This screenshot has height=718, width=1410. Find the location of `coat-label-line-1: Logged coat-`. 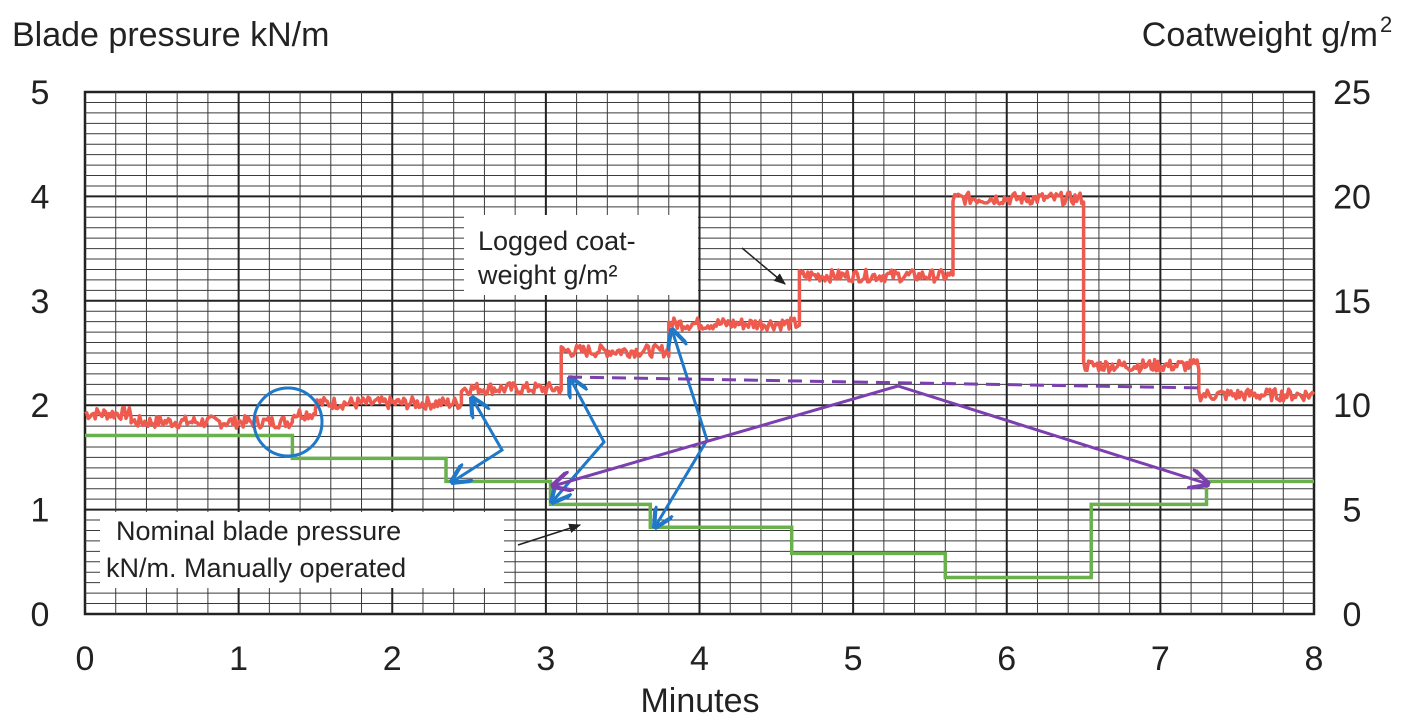

coat-label-line-1: Logged coat- is located at coordinates (557, 241).